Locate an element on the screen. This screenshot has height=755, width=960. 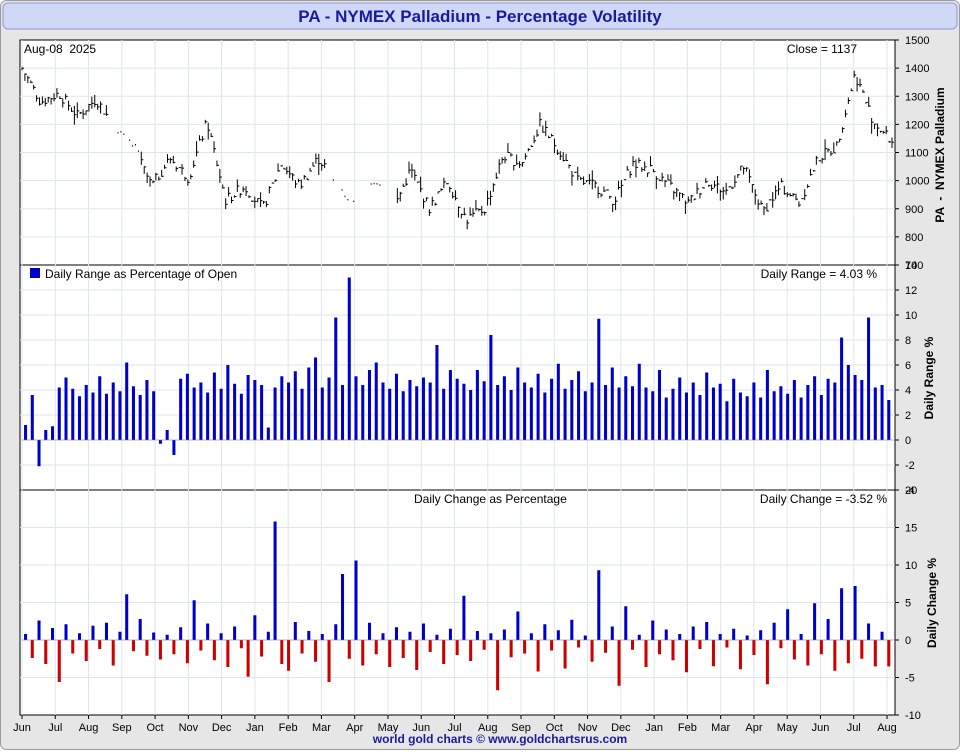
range-legend-label: Daily Range as Percentage of Open is located at coordinates (141, 274).